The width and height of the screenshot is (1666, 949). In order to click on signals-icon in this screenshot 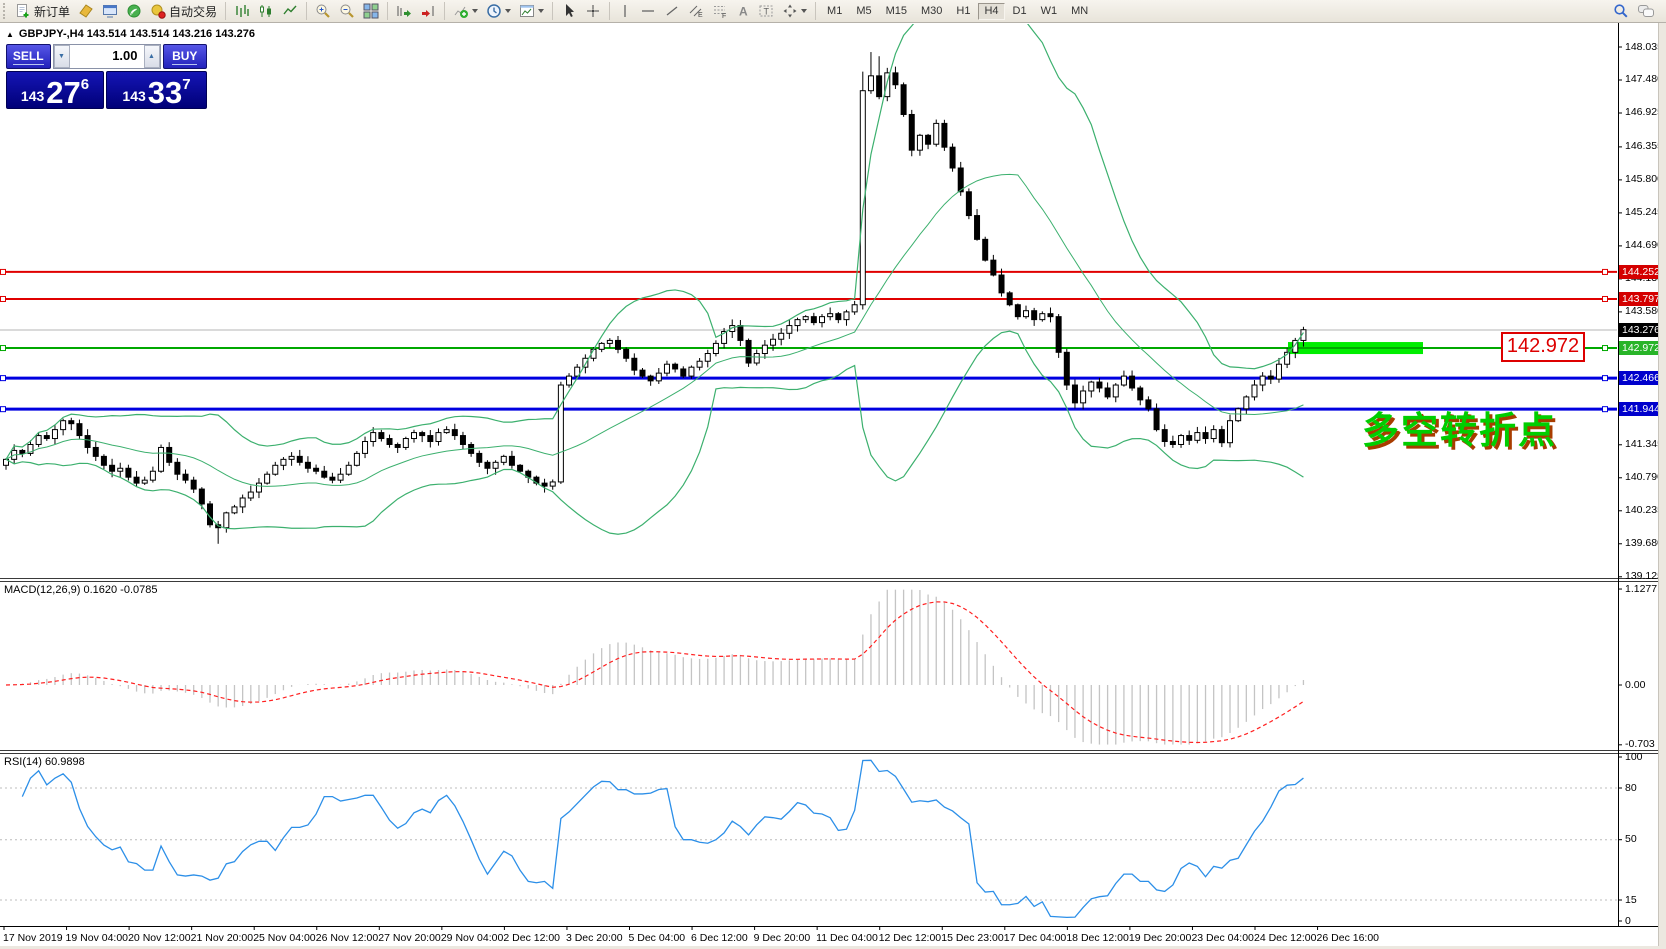, I will do `click(134, 11)`.